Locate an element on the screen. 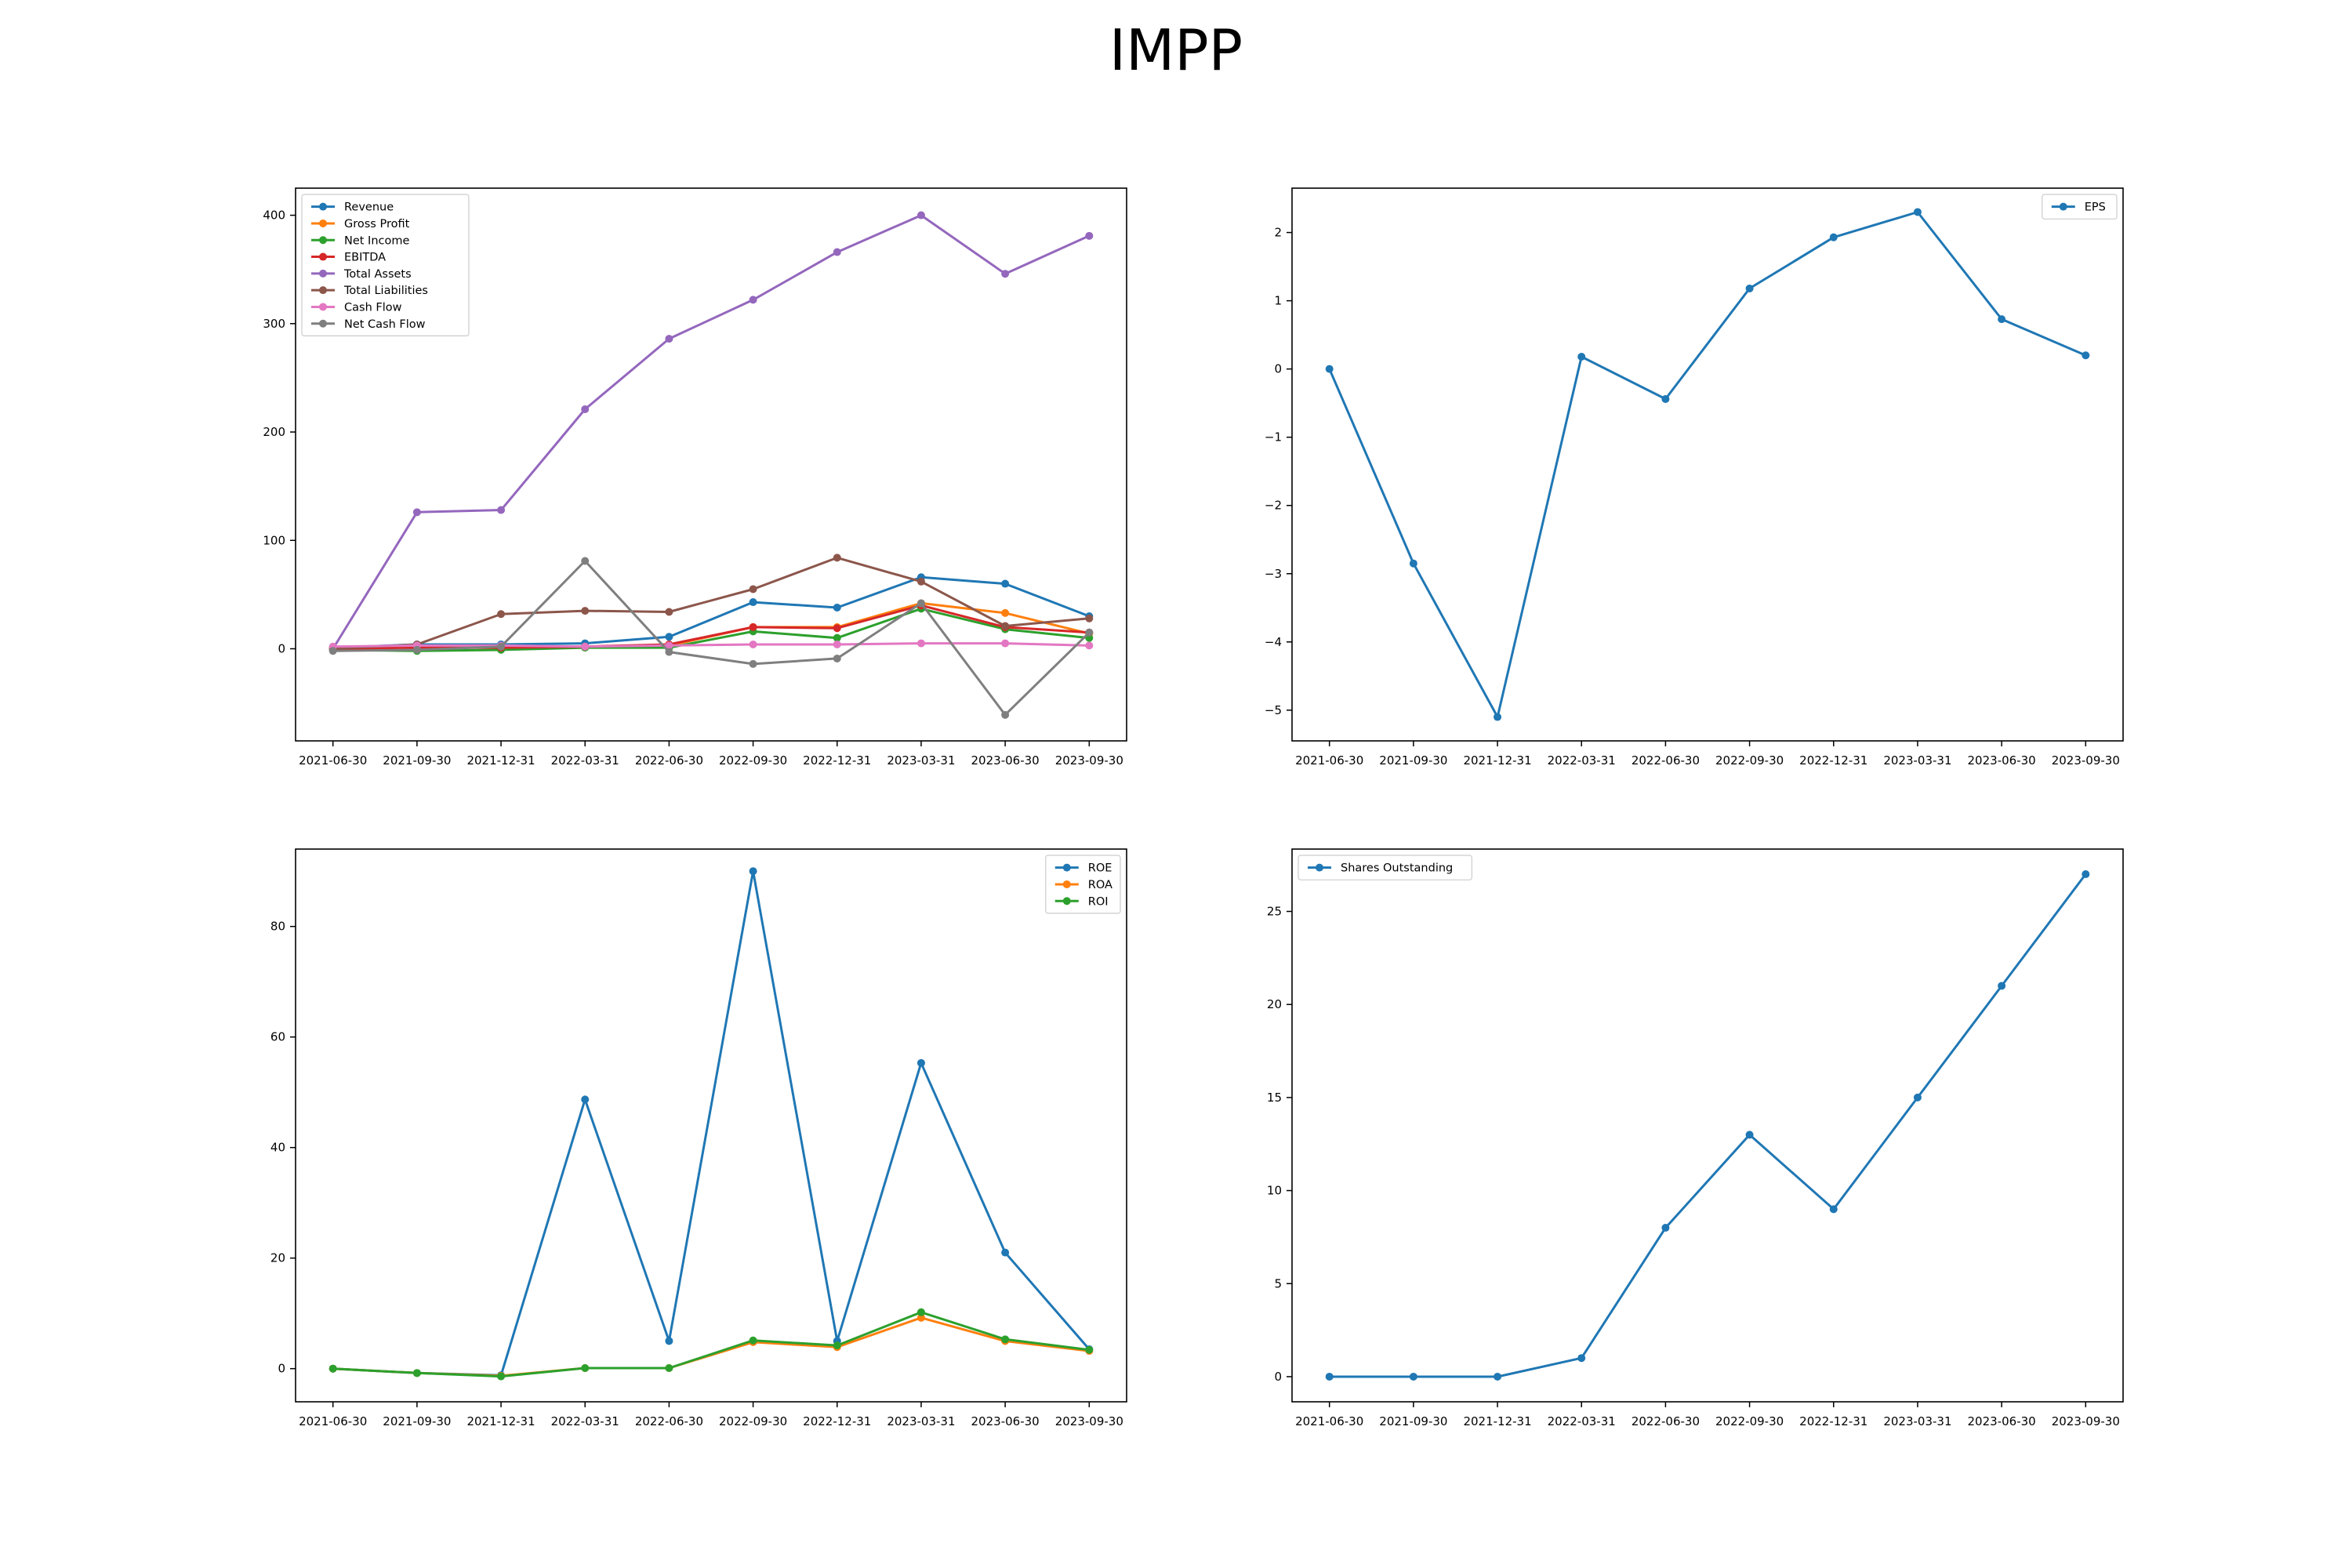 Image resolution: width=2352 pixels, height=1568 pixels. legend: Shares Outstanding is located at coordinates (1385, 868).